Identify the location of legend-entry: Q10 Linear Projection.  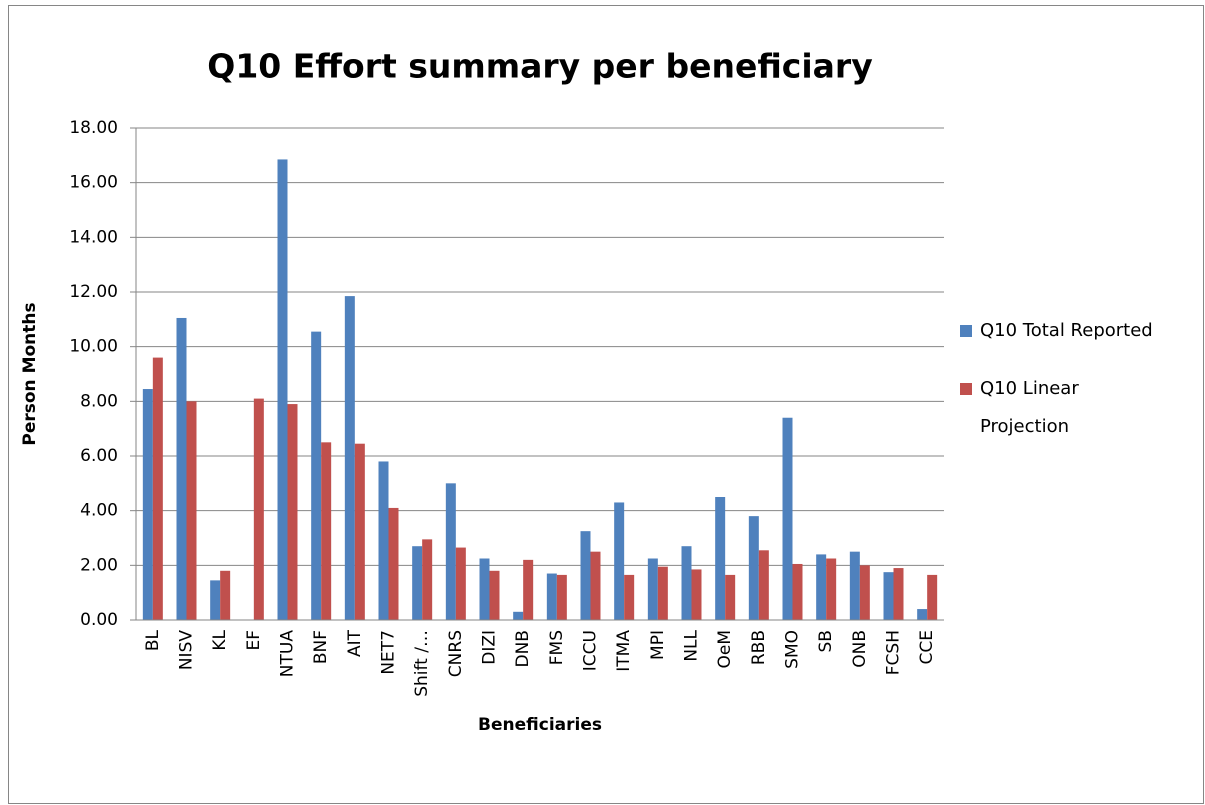
(1030, 408).